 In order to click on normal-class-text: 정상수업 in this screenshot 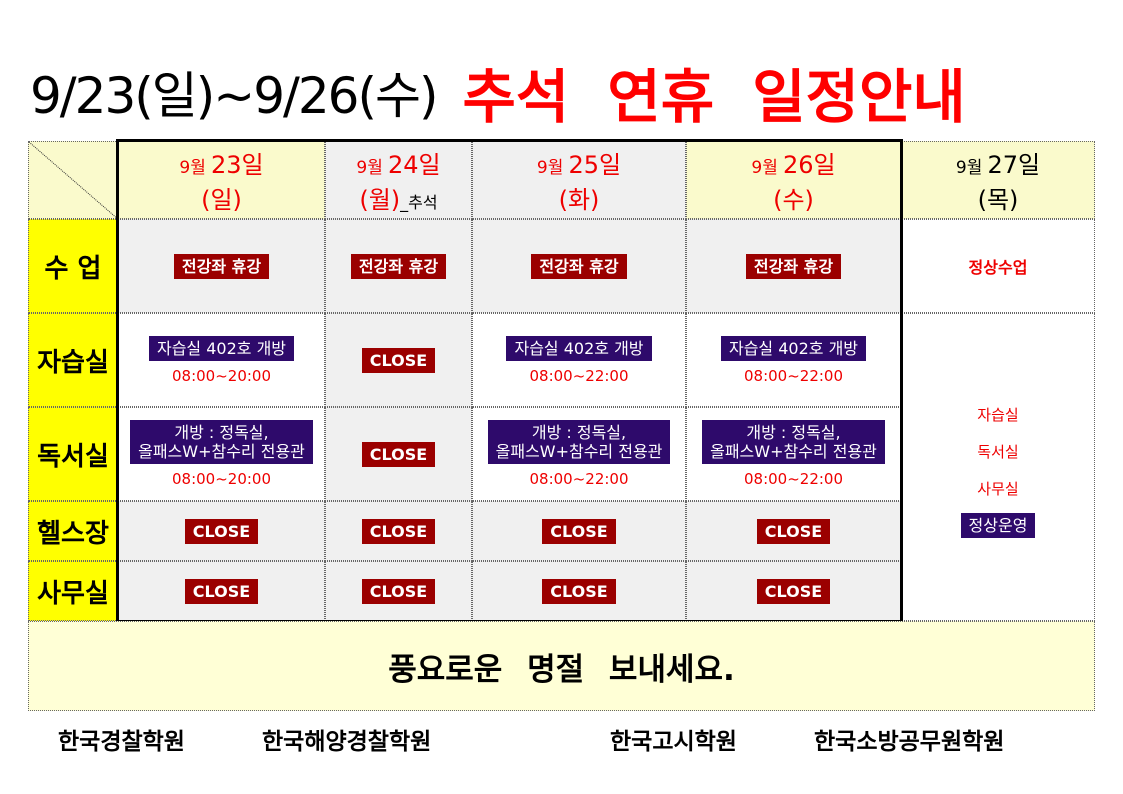, I will do `click(998, 267)`.